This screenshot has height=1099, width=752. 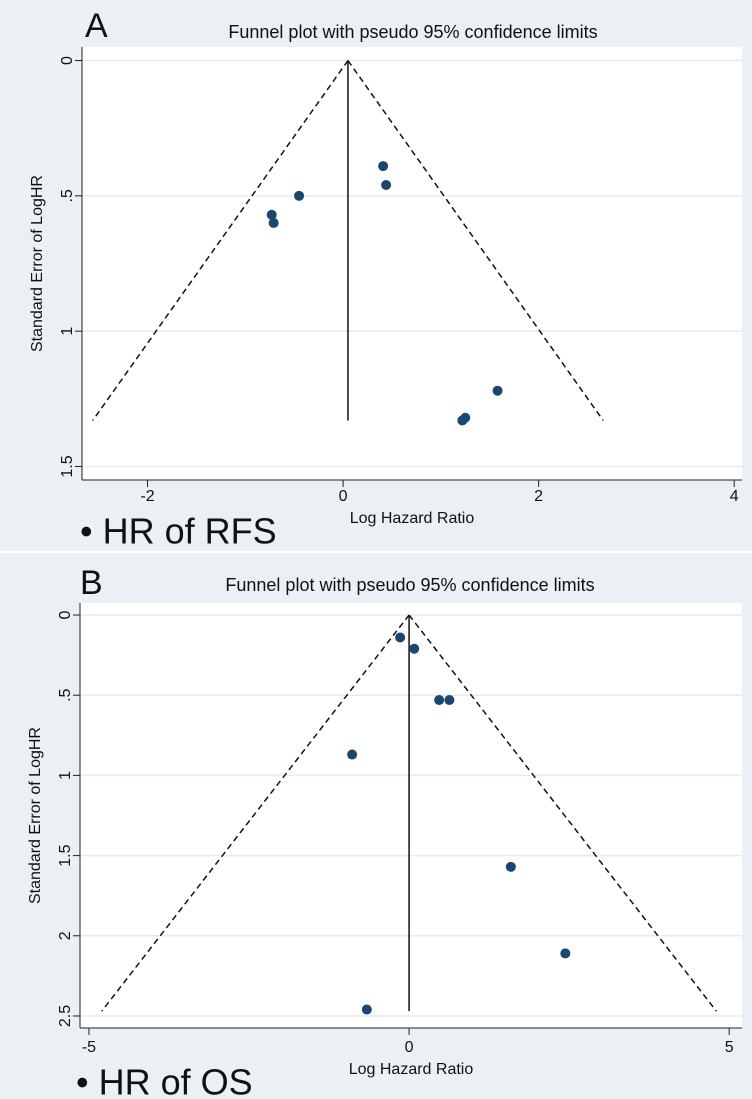 I want to click on panel-label: A, so click(x=96, y=26).